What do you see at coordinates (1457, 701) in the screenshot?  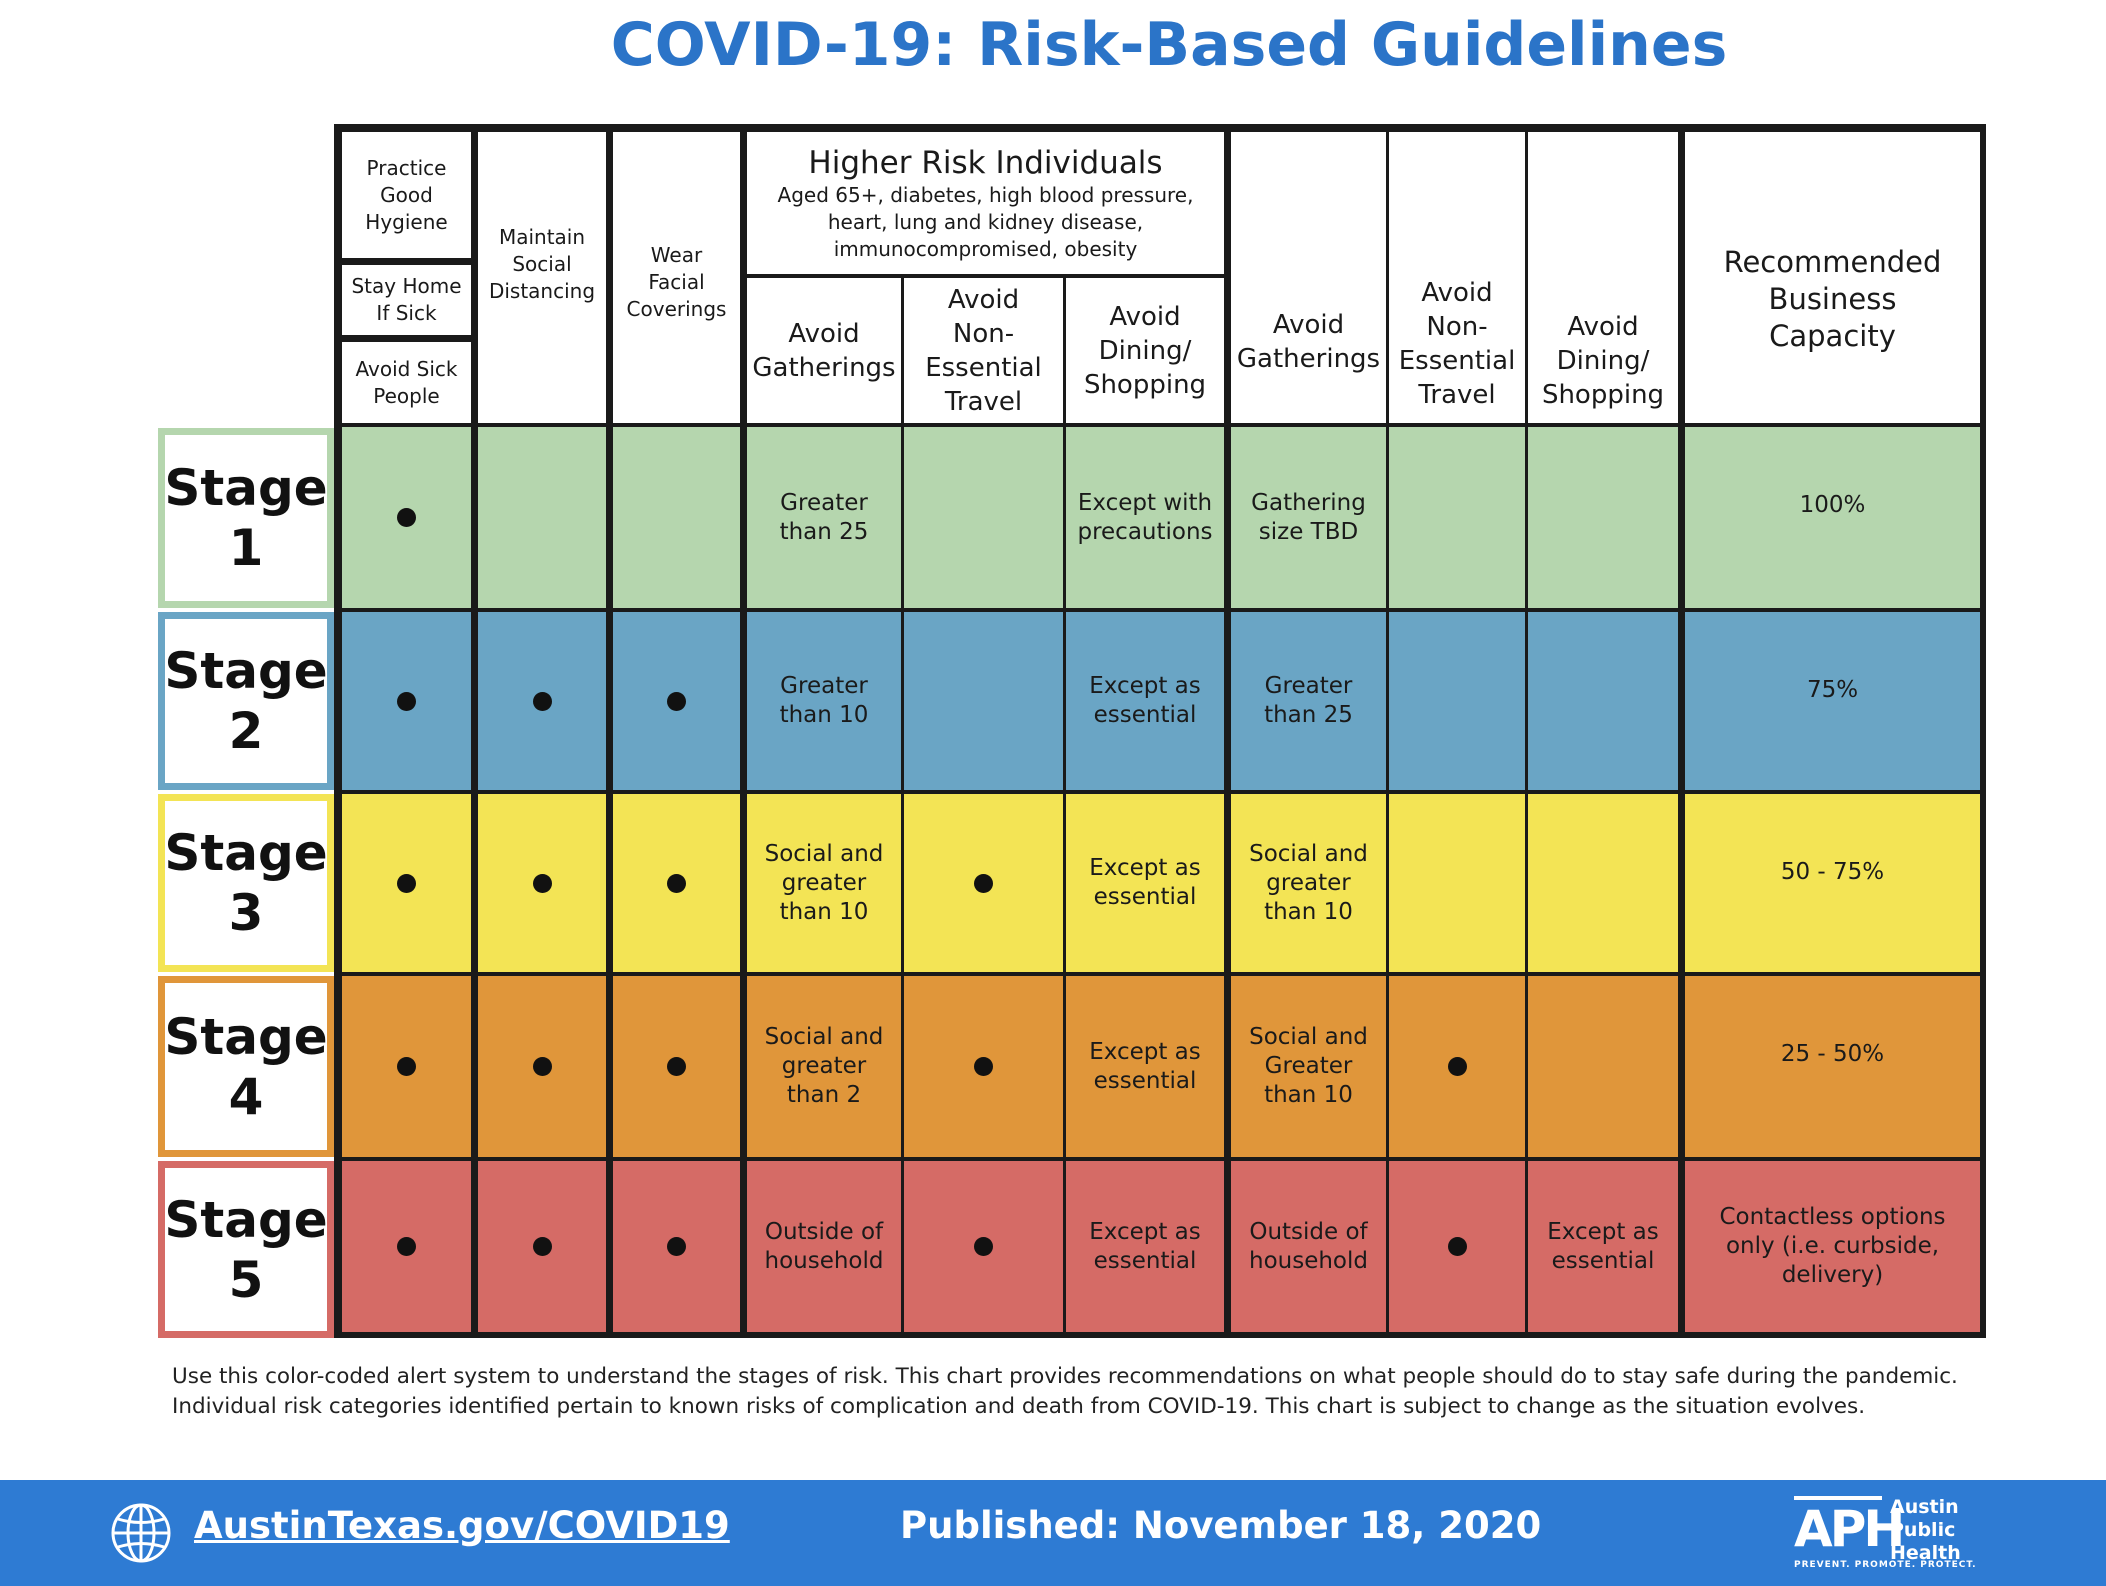 I see `stage-2-travel-cell` at bounding box center [1457, 701].